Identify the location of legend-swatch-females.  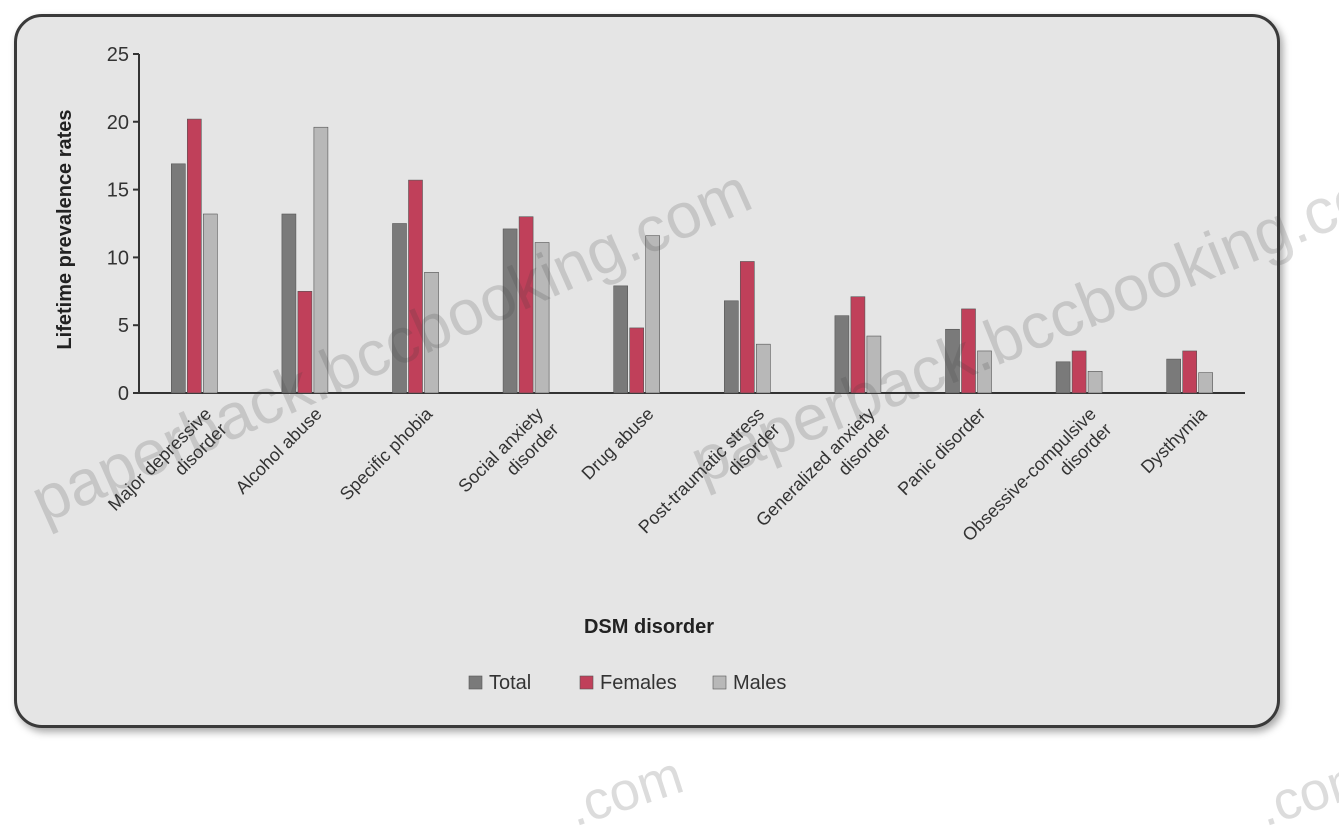
(586, 682).